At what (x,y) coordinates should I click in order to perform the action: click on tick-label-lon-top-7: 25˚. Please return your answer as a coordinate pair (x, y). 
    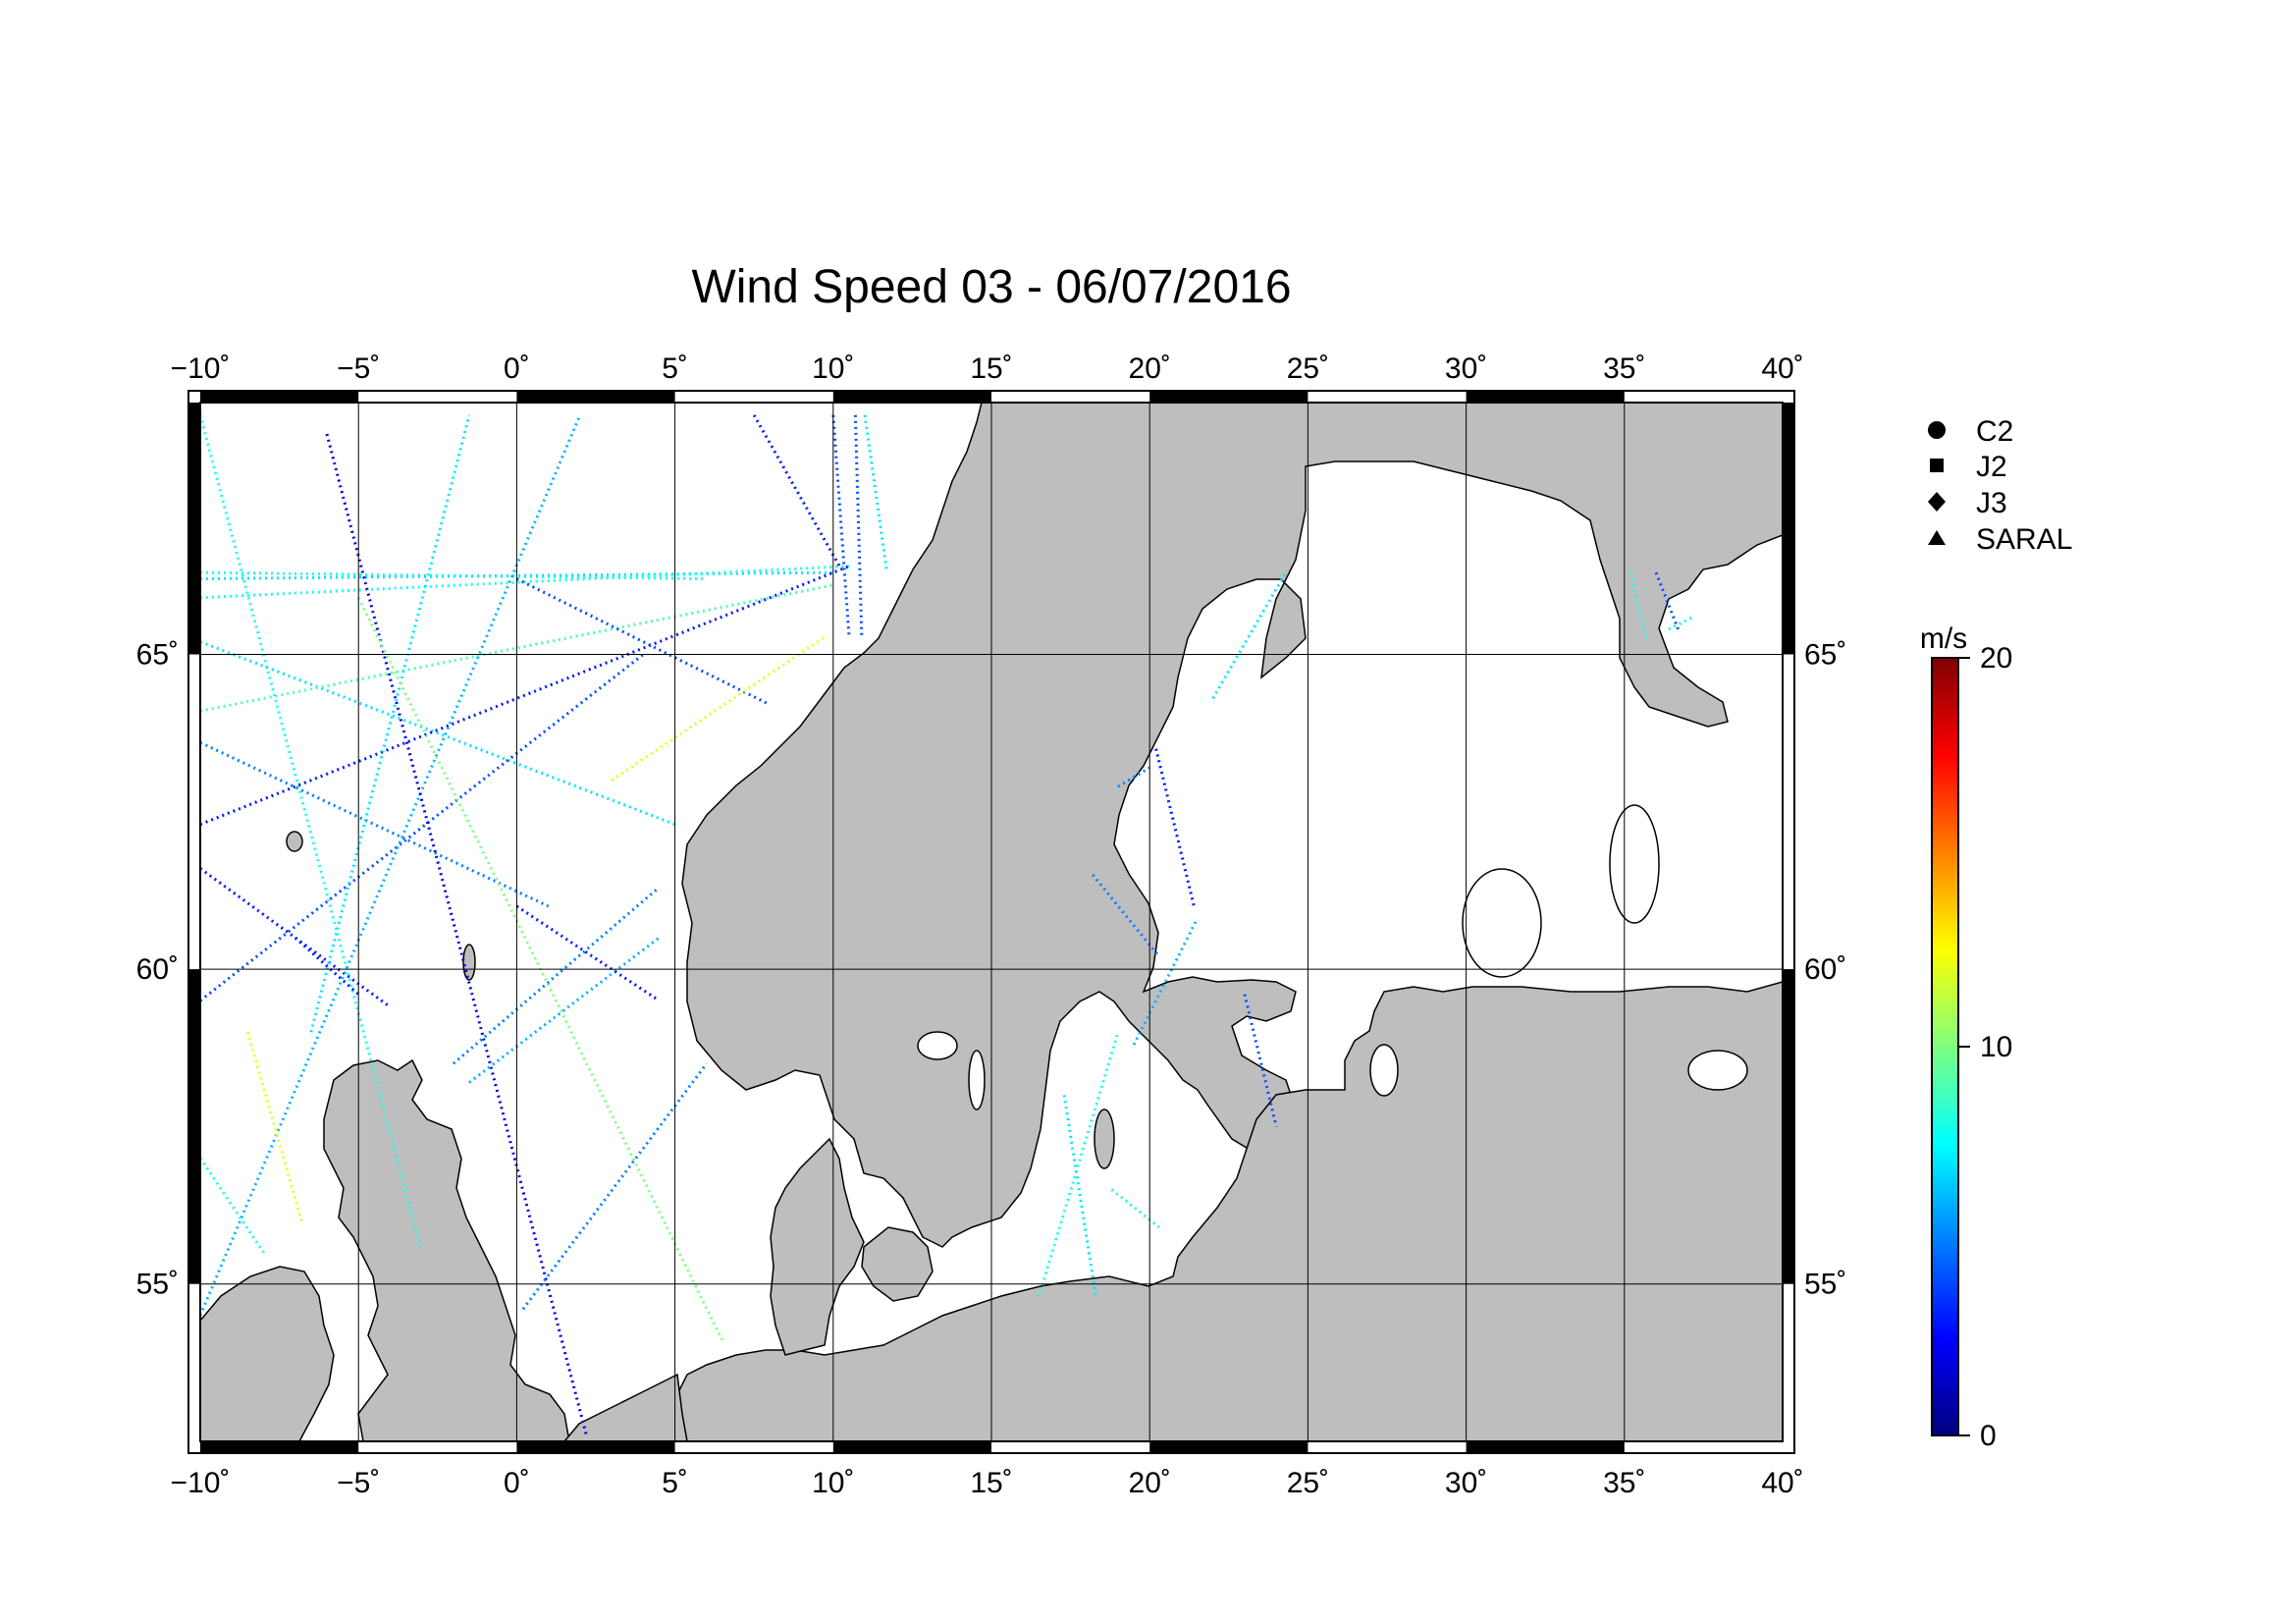
    Looking at the image, I should click on (1308, 368).